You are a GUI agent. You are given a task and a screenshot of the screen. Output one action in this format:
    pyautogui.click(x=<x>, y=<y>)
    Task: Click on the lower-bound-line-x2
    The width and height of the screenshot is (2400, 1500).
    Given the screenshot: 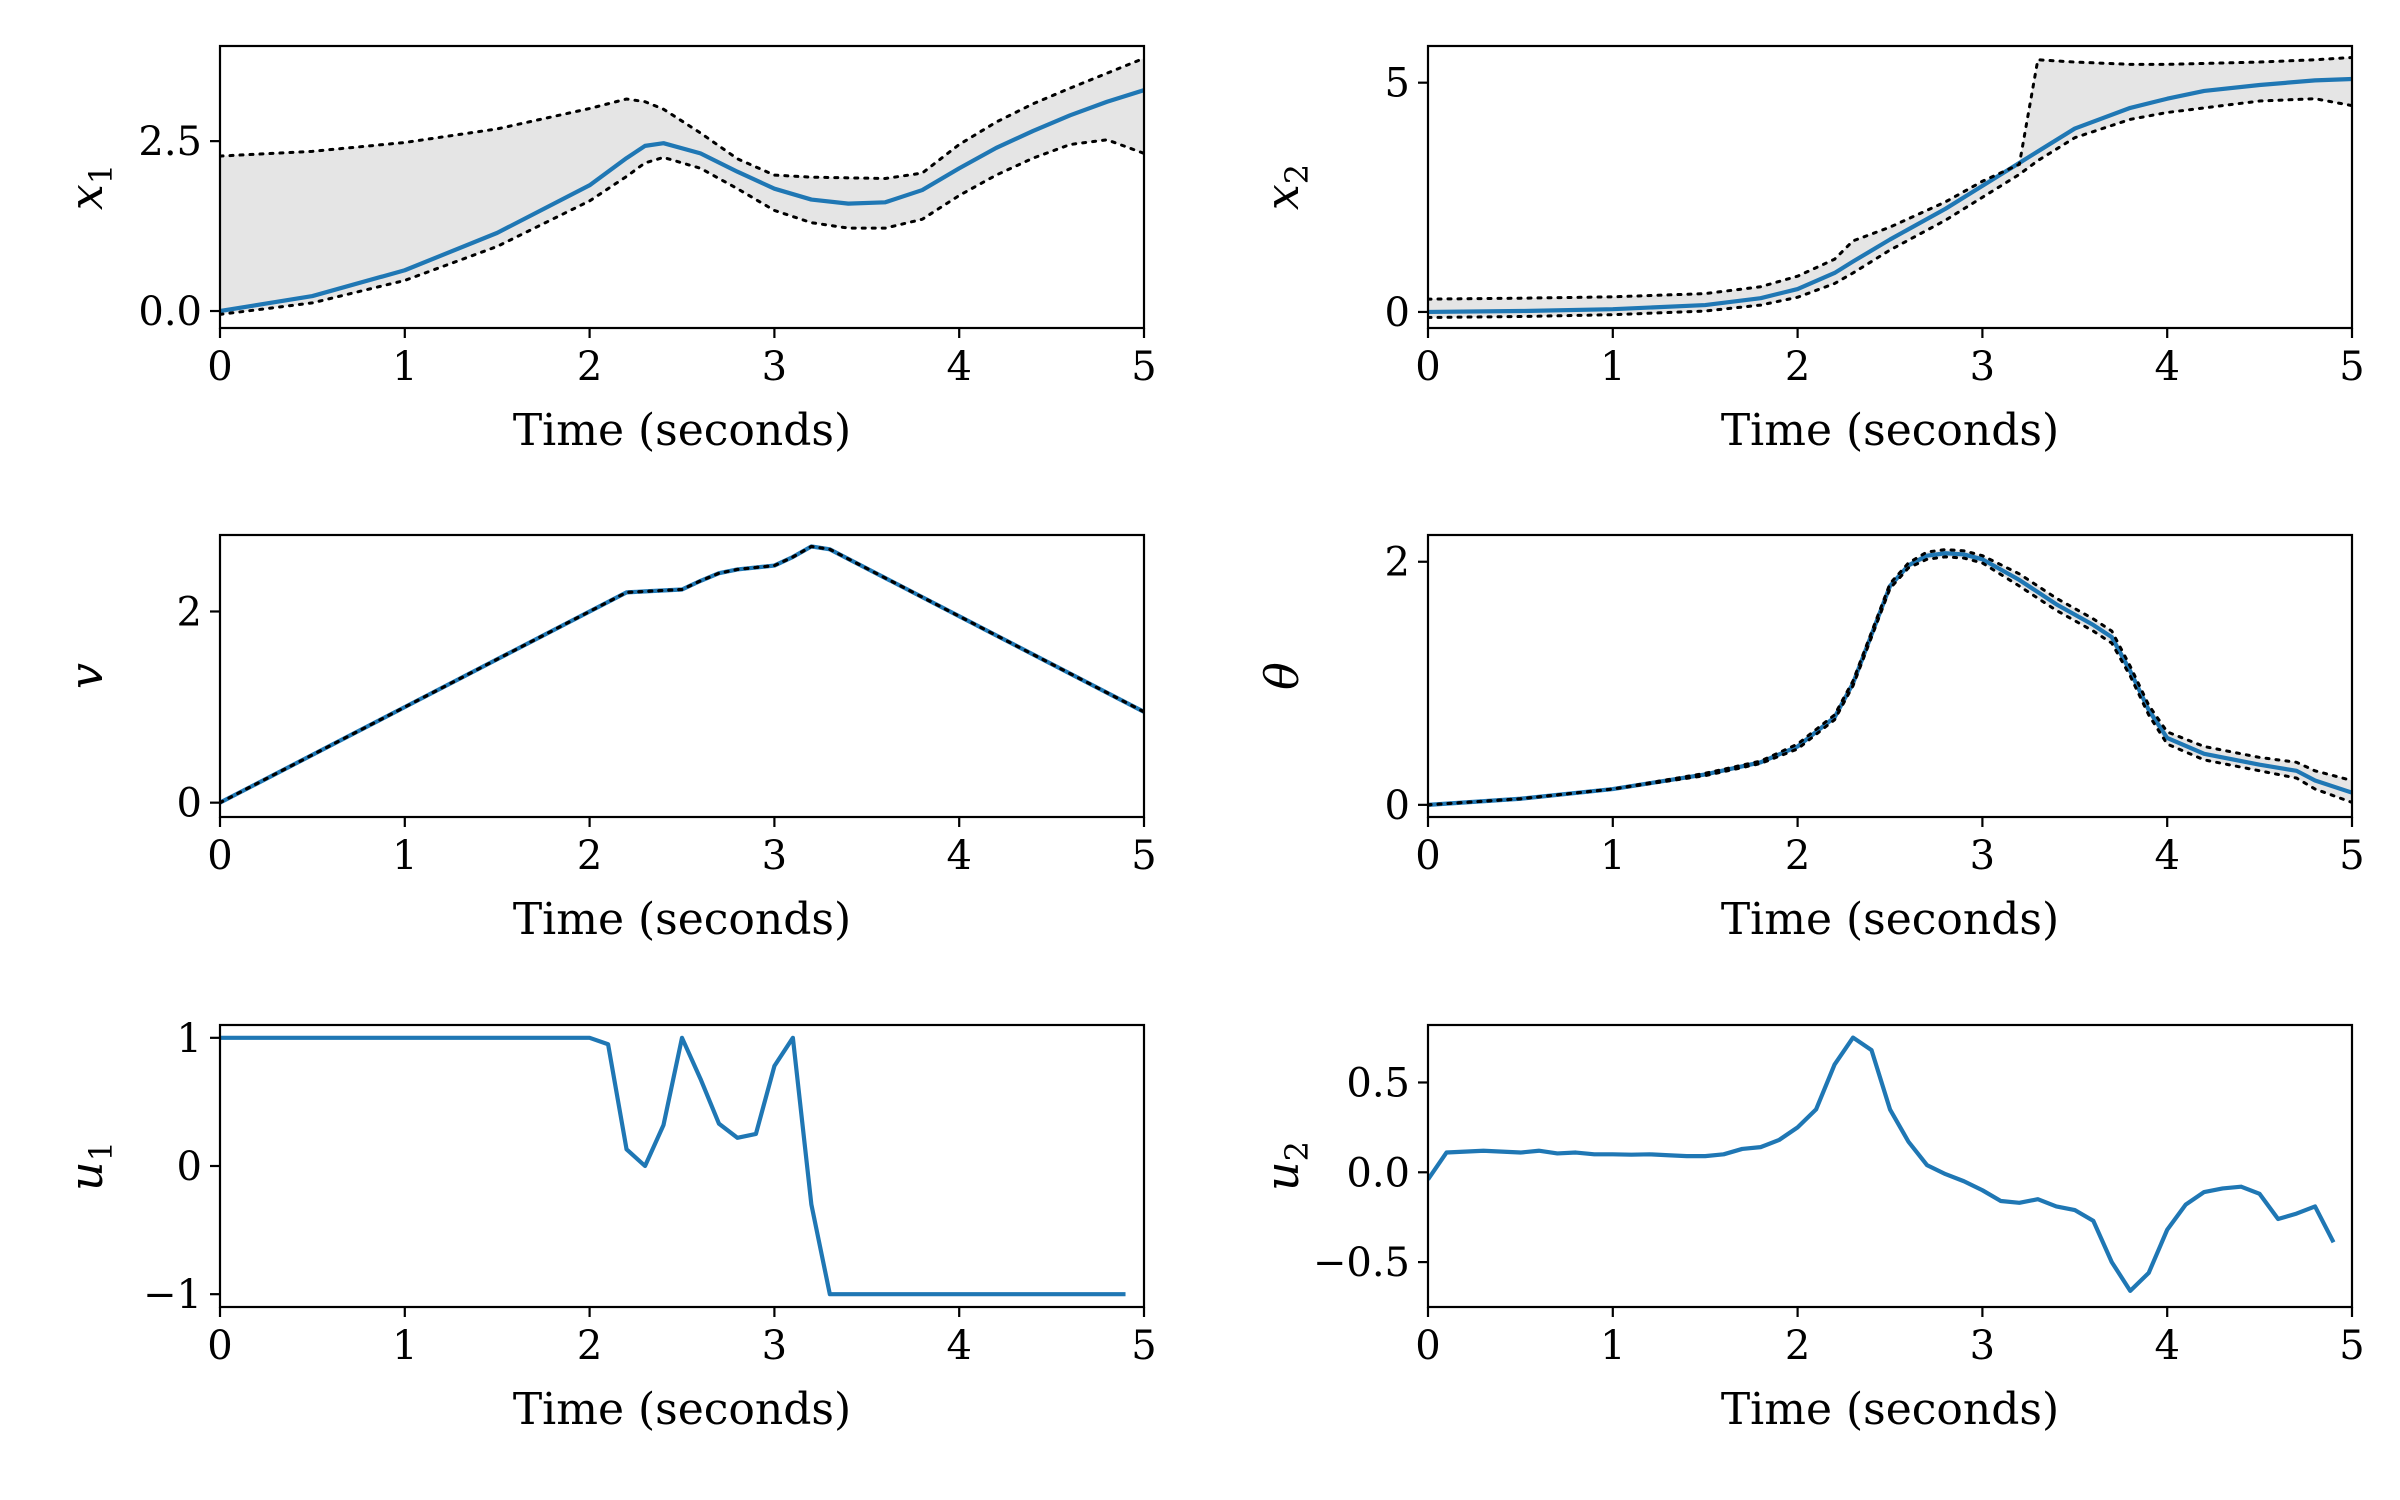 What is the action you would take?
    pyautogui.click(x=1890, y=208)
    